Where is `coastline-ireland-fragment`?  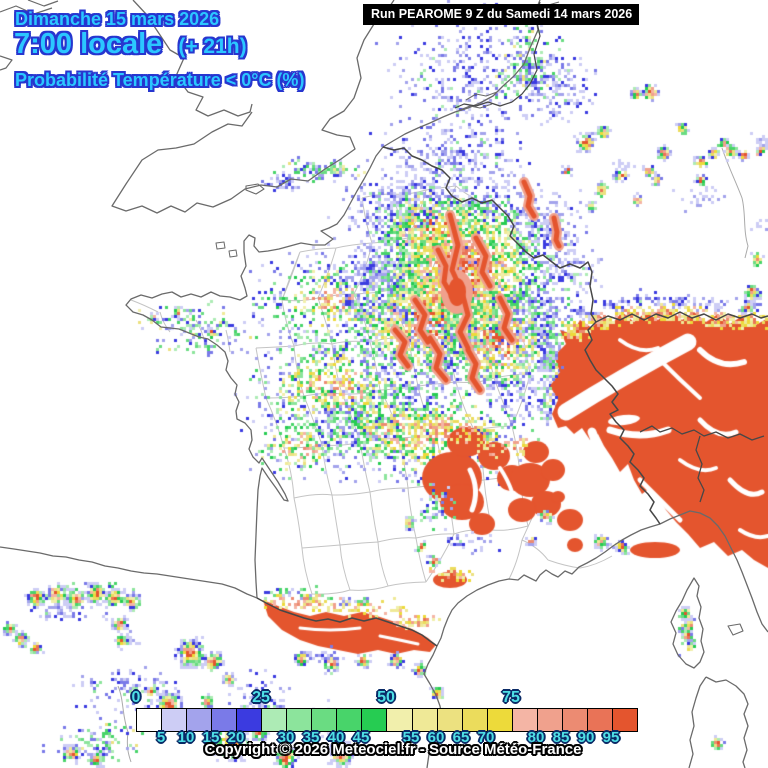
coastline-ireland-fragment is located at coordinates (26, 10).